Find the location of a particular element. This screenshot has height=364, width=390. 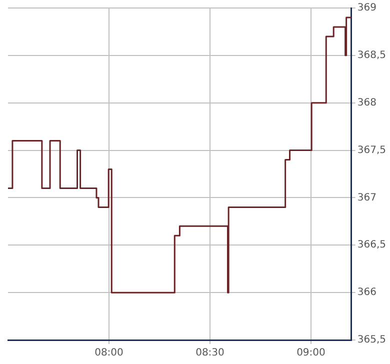

y-tick-label: 368 is located at coordinates (366, 102).